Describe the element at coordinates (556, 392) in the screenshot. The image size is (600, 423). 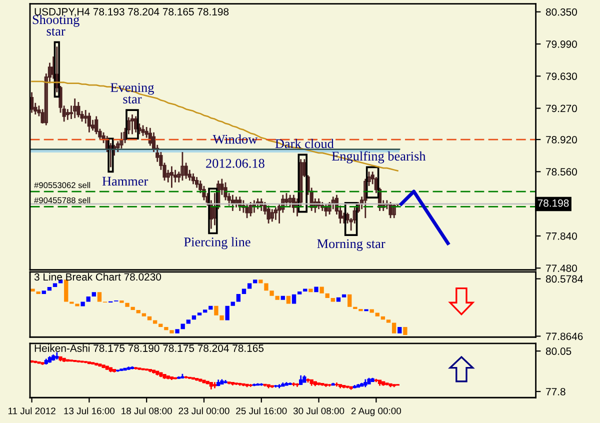
I see `y-tick-label: 77.8` at that location.